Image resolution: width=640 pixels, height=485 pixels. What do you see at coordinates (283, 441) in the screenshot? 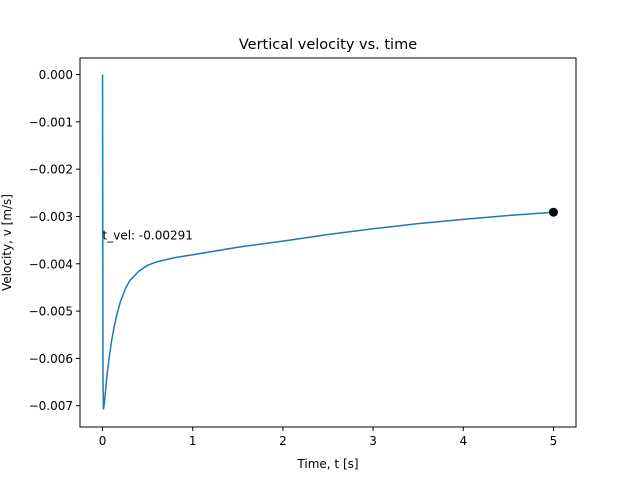
I see `x-tick-label: 2` at bounding box center [283, 441].